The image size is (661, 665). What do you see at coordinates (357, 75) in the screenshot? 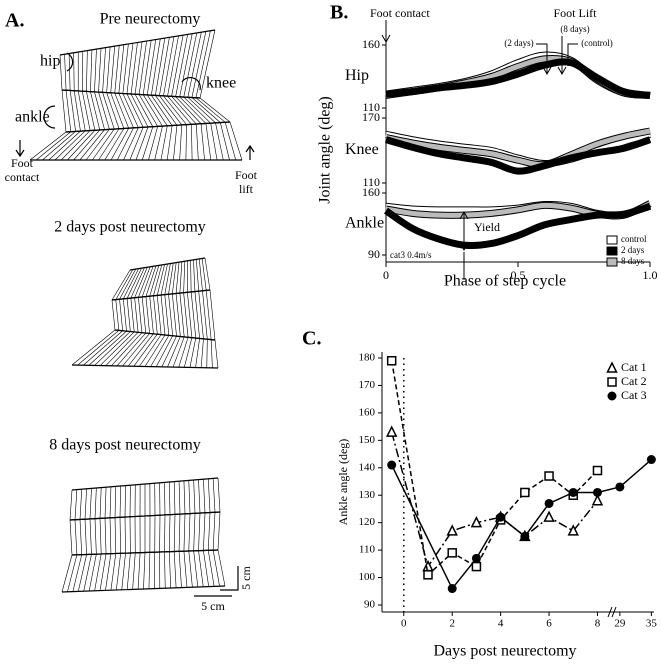
I see `joint-name: Hip` at bounding box center [357, 75].